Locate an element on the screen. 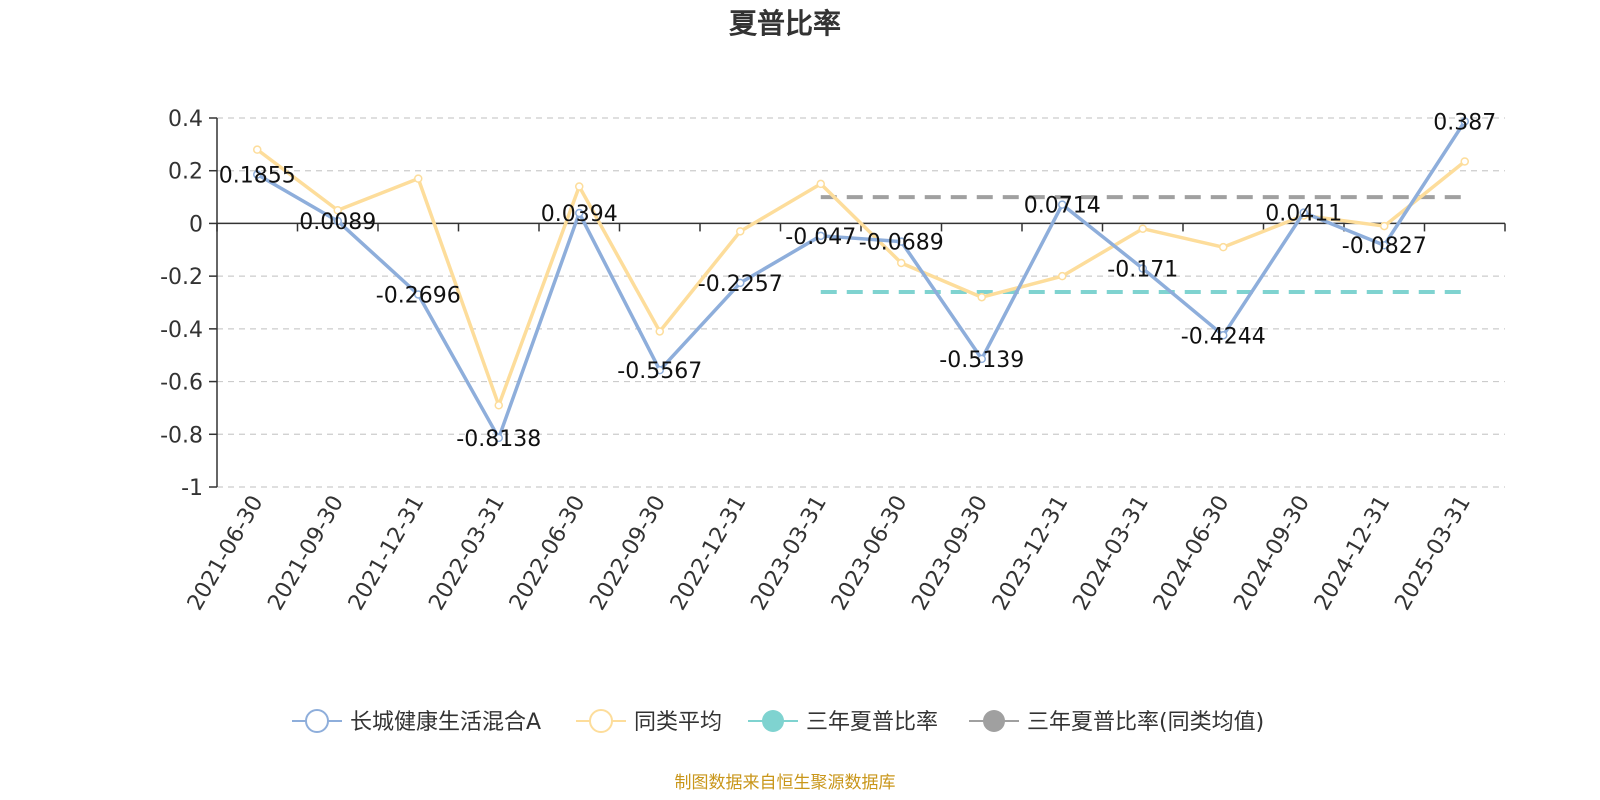 The width and height of the screenshot is (1600, 800). legend-label: 同类平均 is located at coordinates (678, 722).